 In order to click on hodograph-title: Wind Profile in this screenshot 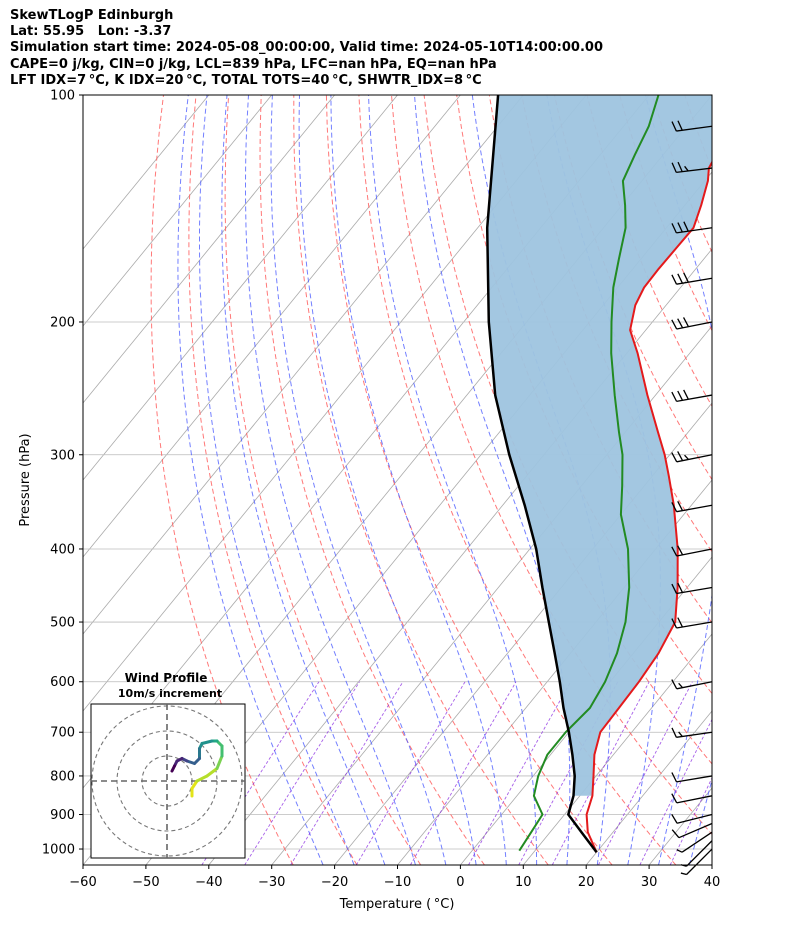, I will do `click(166, 678)`.